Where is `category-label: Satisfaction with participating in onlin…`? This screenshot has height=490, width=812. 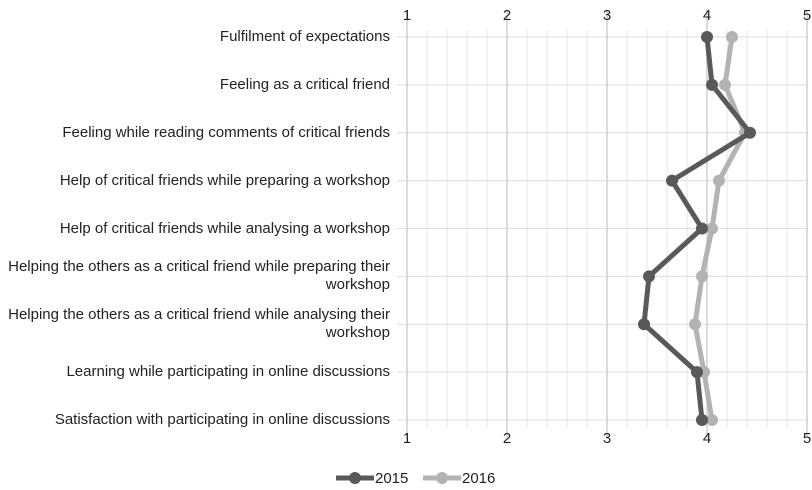 category-label: Satisfaction with participating in onlin… is located at coordinates (222, 419).